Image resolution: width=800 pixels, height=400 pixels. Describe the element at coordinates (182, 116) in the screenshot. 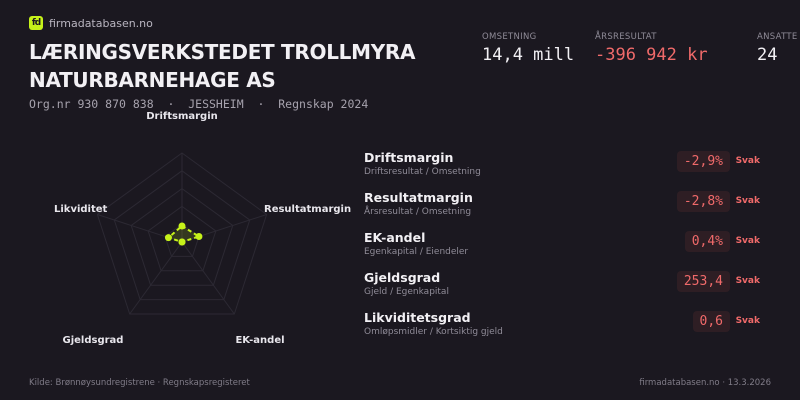

I see `radar-axis-label: Driftsmargin` at that location.